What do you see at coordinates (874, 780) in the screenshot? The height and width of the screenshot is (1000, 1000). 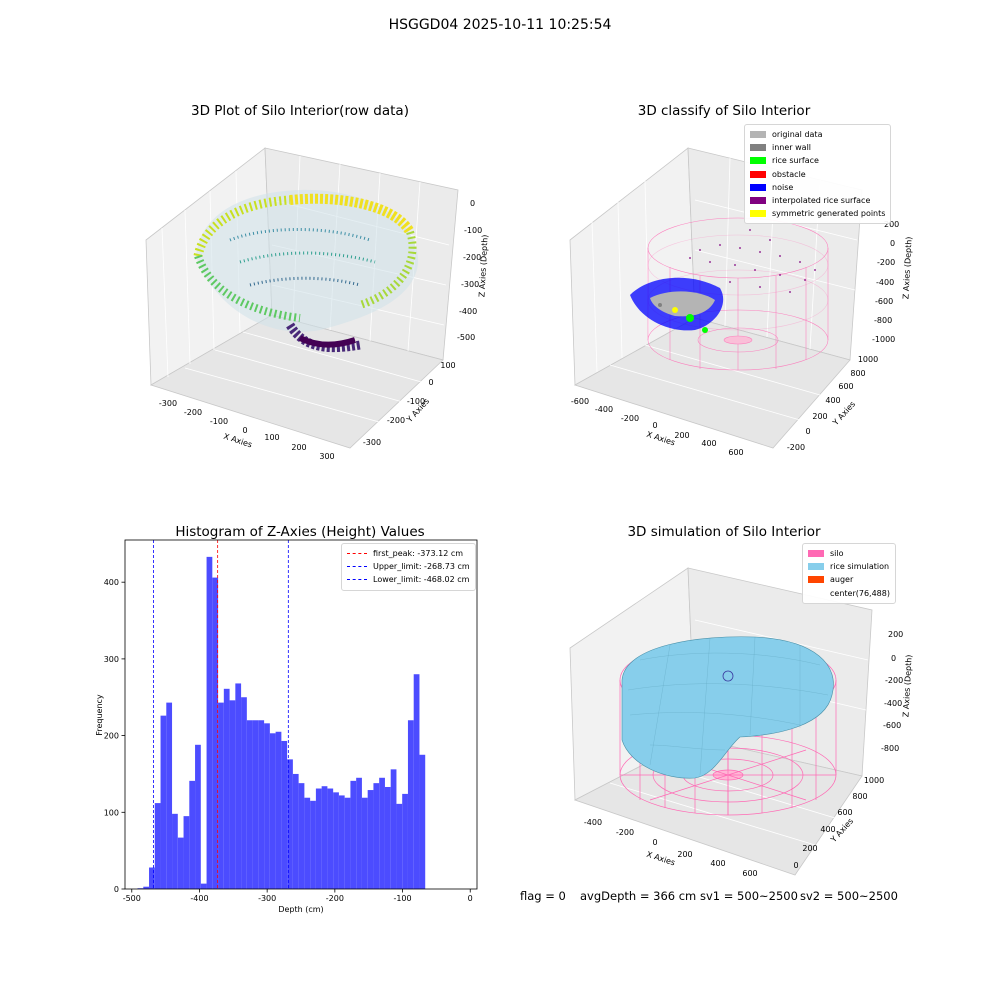 I see `simulation-y-tick: 1000` at bounding box center [874, 780].